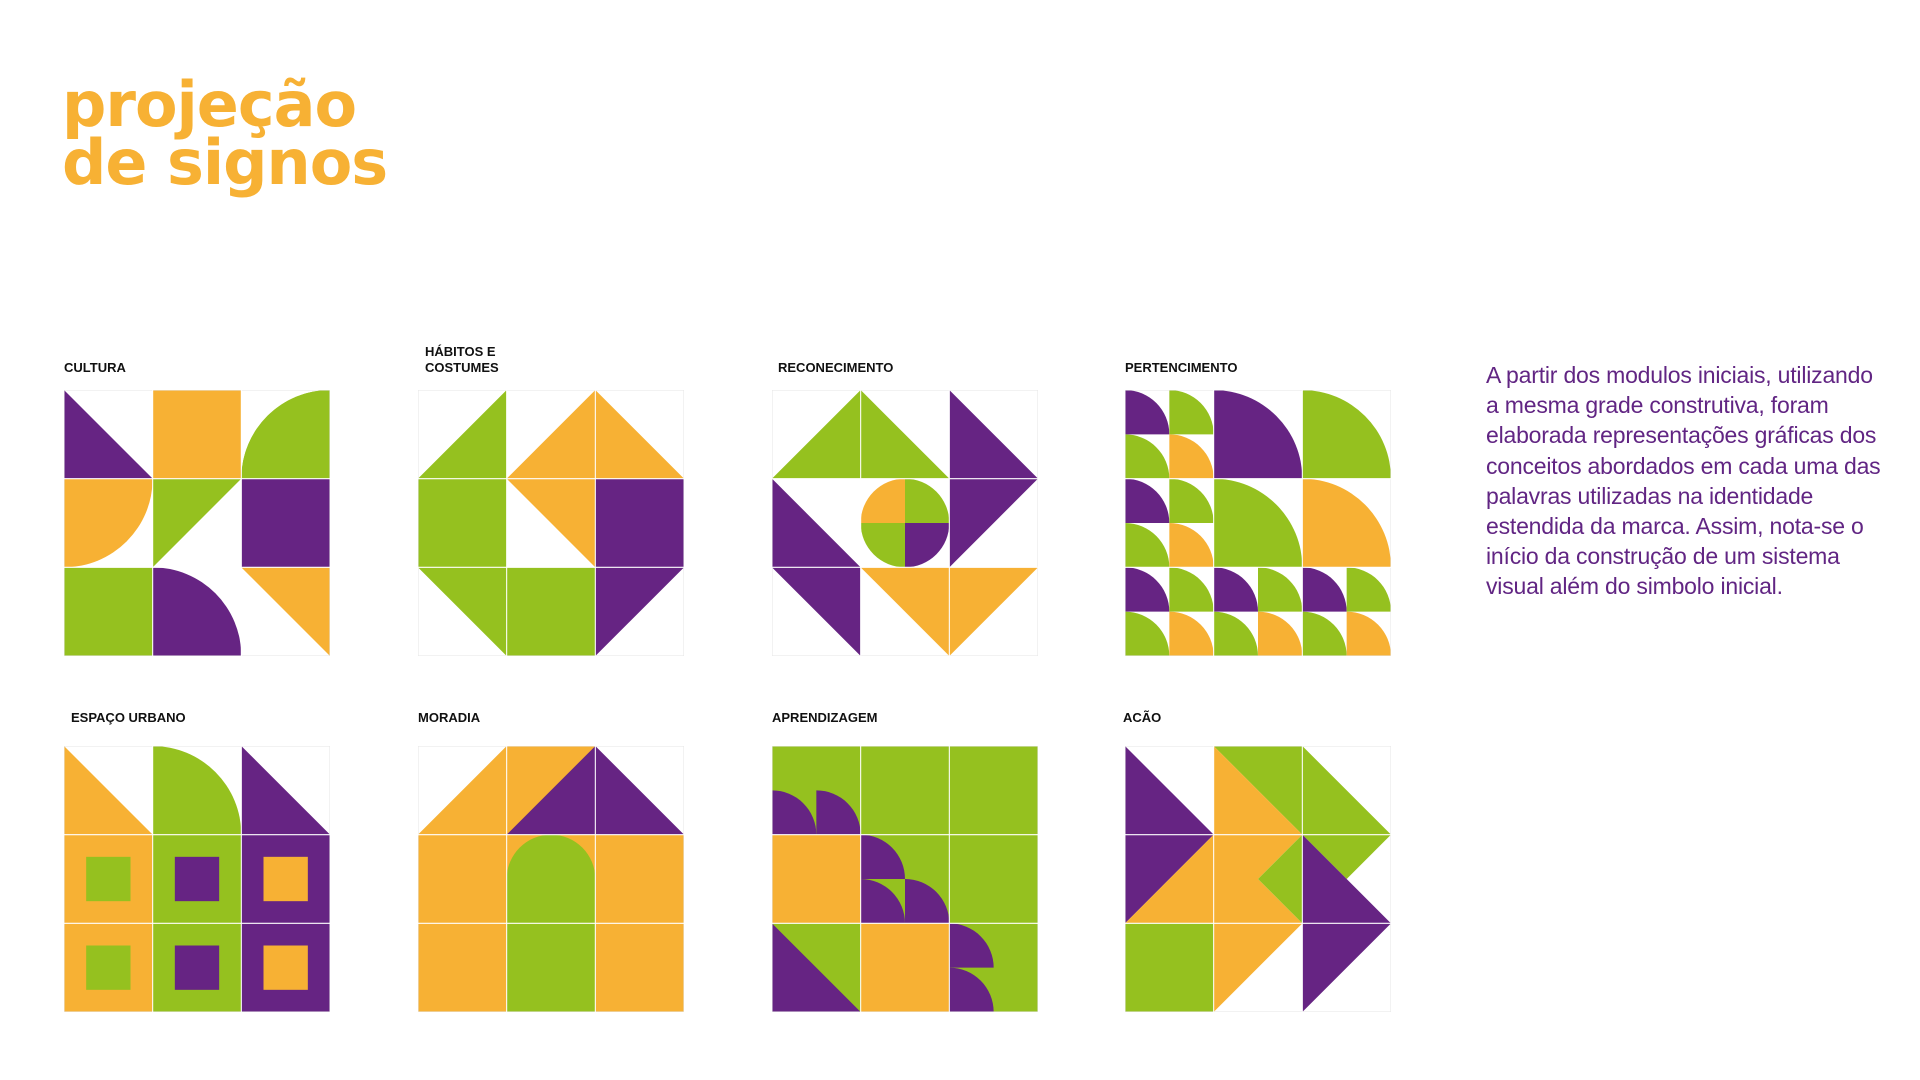  I want to click on module-espaco-urbano, so click(197, 879).